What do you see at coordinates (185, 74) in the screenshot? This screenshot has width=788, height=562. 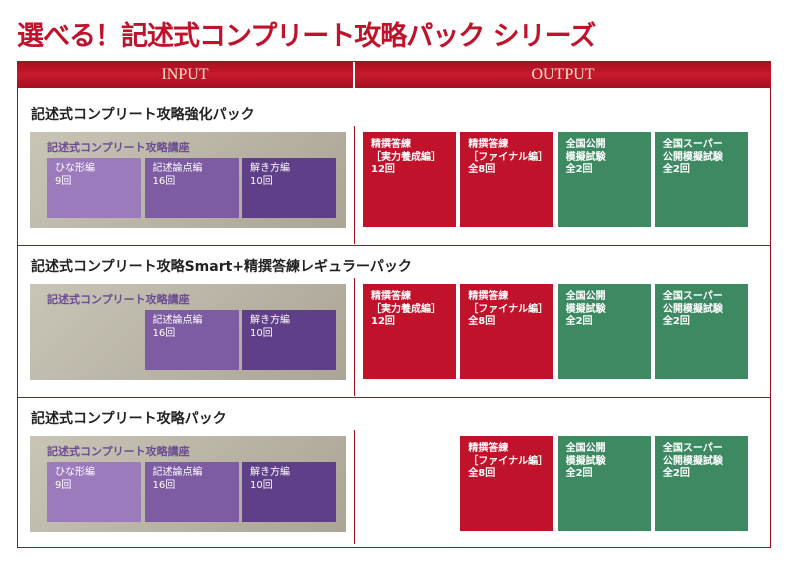 I see `column-header: INPUT` at bounding box center [185, 74].